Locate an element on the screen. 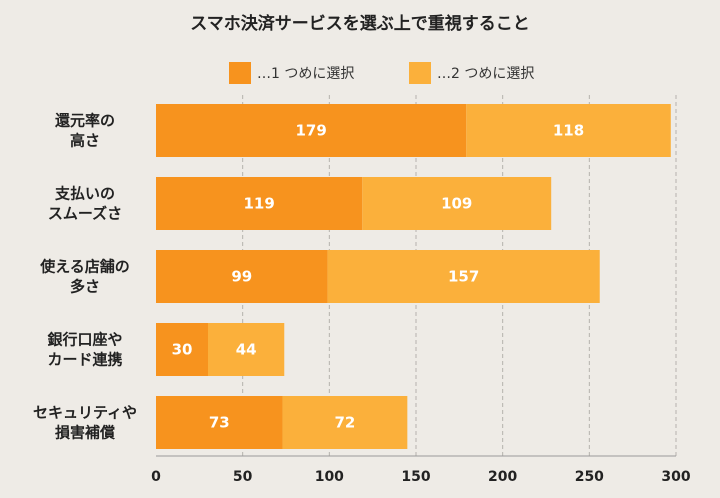 The width and height of the screenshot is (720, 498). bar-value-label: 72 is located at coordinates (344, 423).